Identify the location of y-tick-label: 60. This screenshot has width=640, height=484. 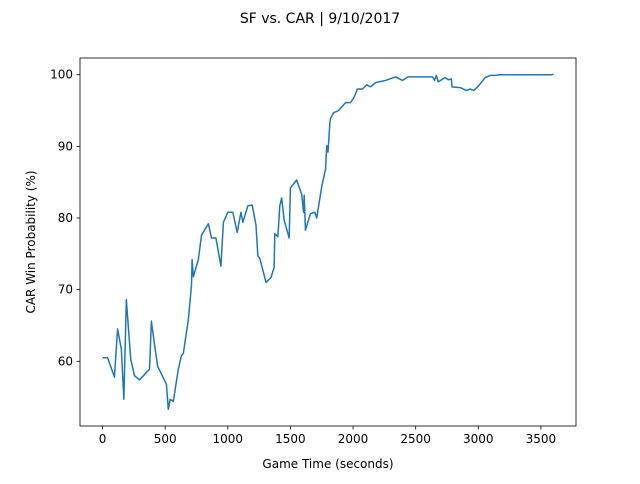
(65, 361).